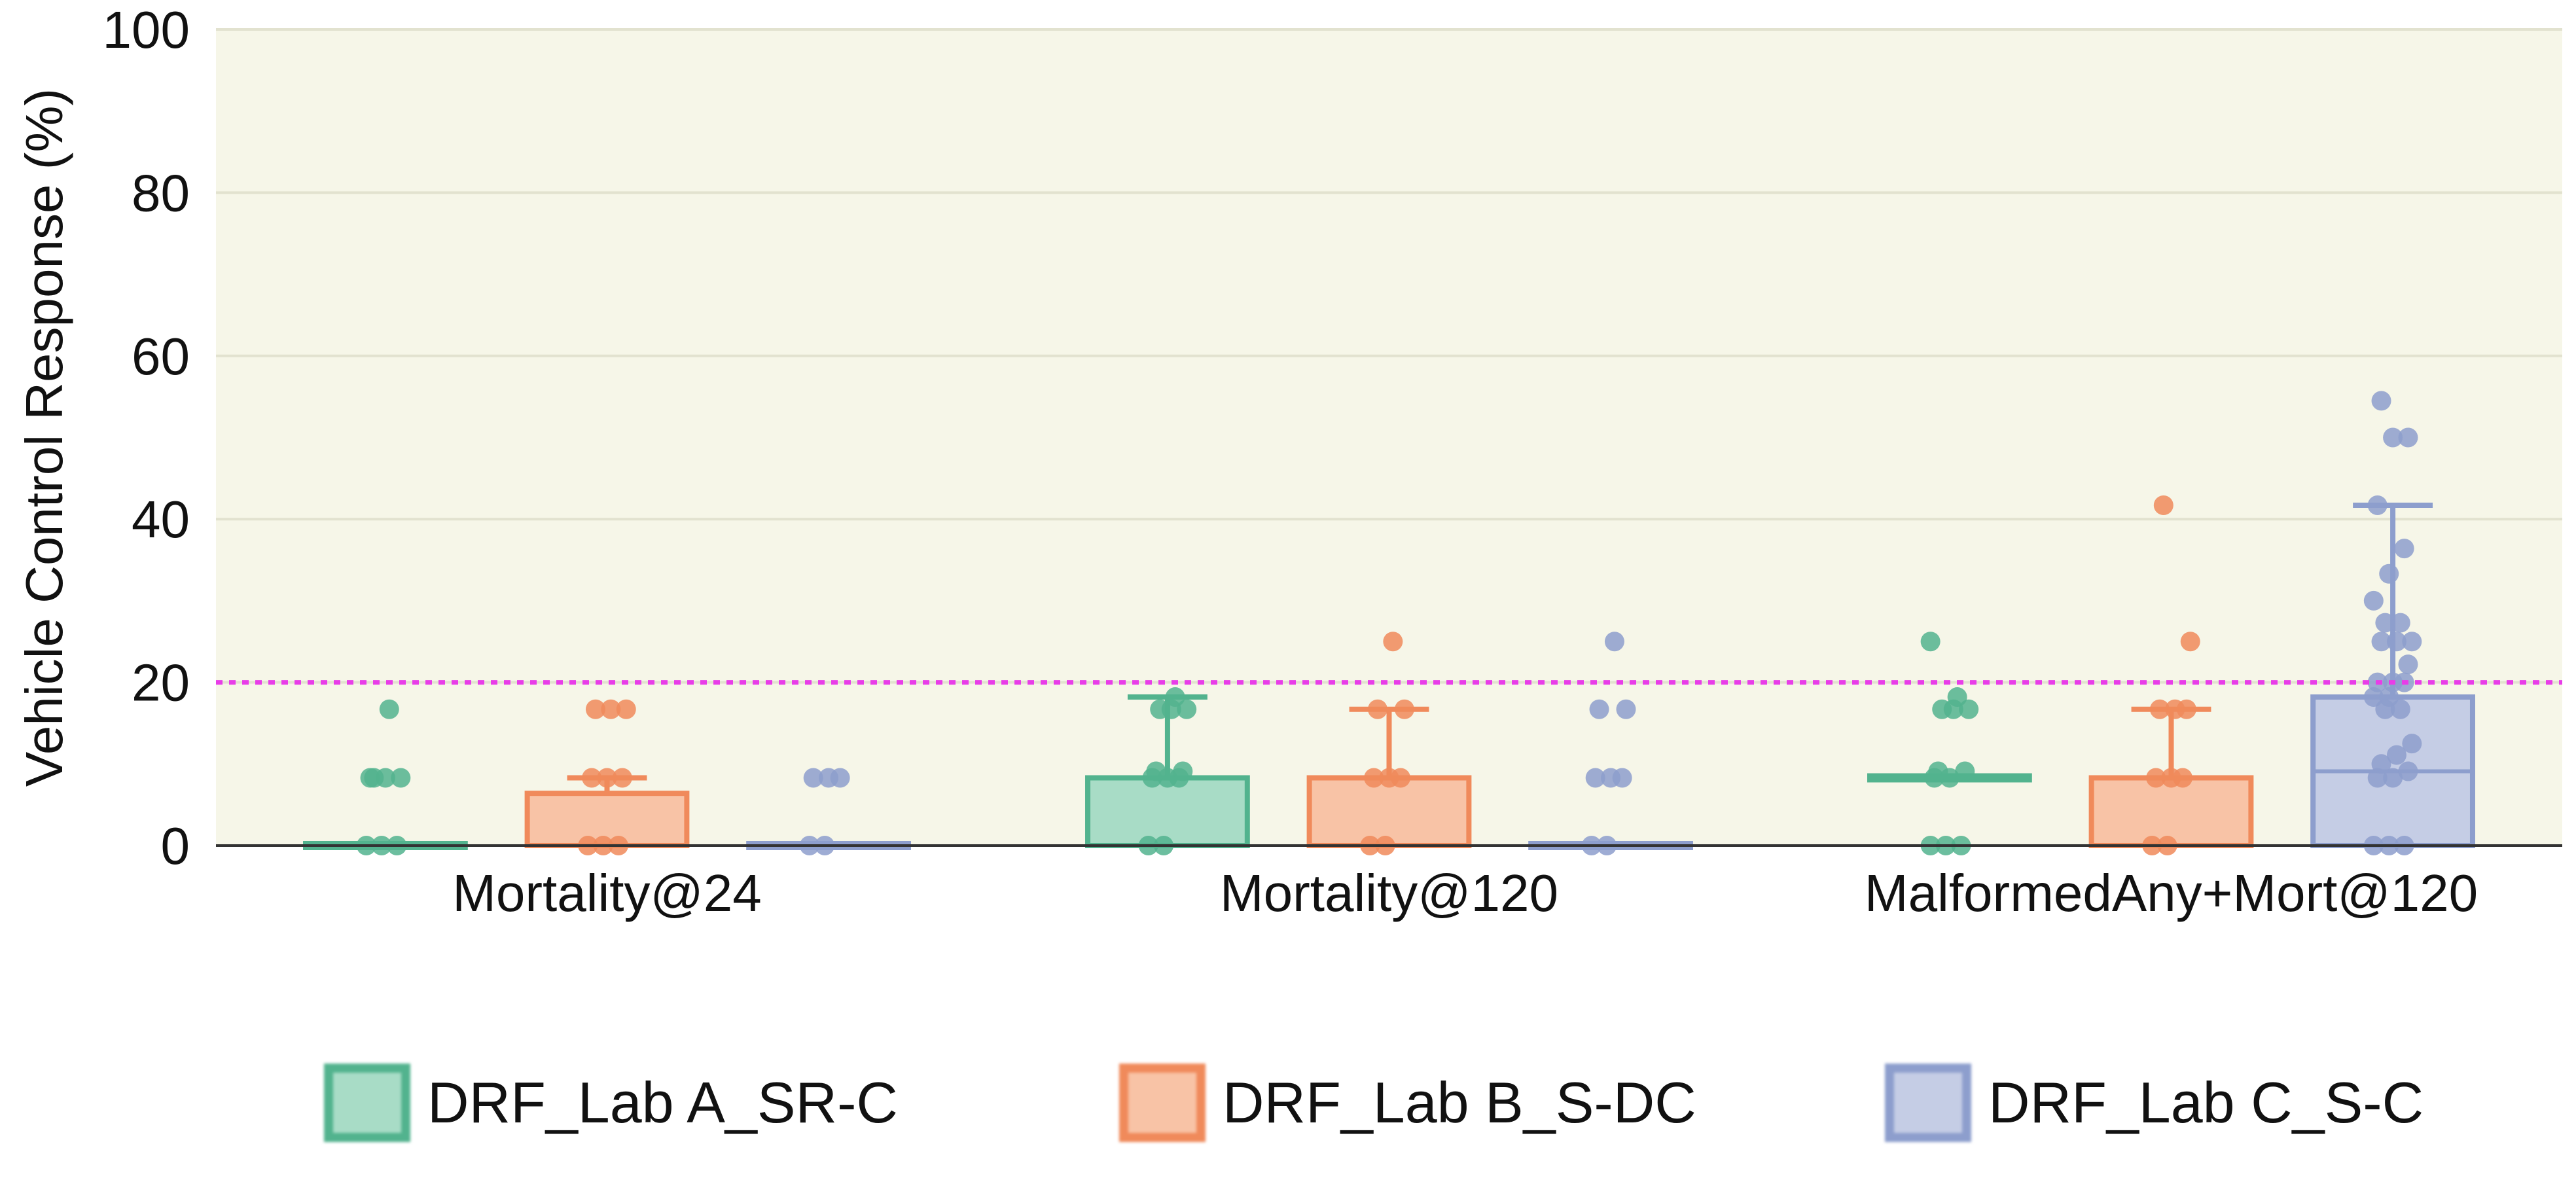 The width and height of the screenshot is (2576, 1180). Describe the element at coordinates (367, 1103) in the screenshot. I see `legend-swatch-lab-a` at that location.